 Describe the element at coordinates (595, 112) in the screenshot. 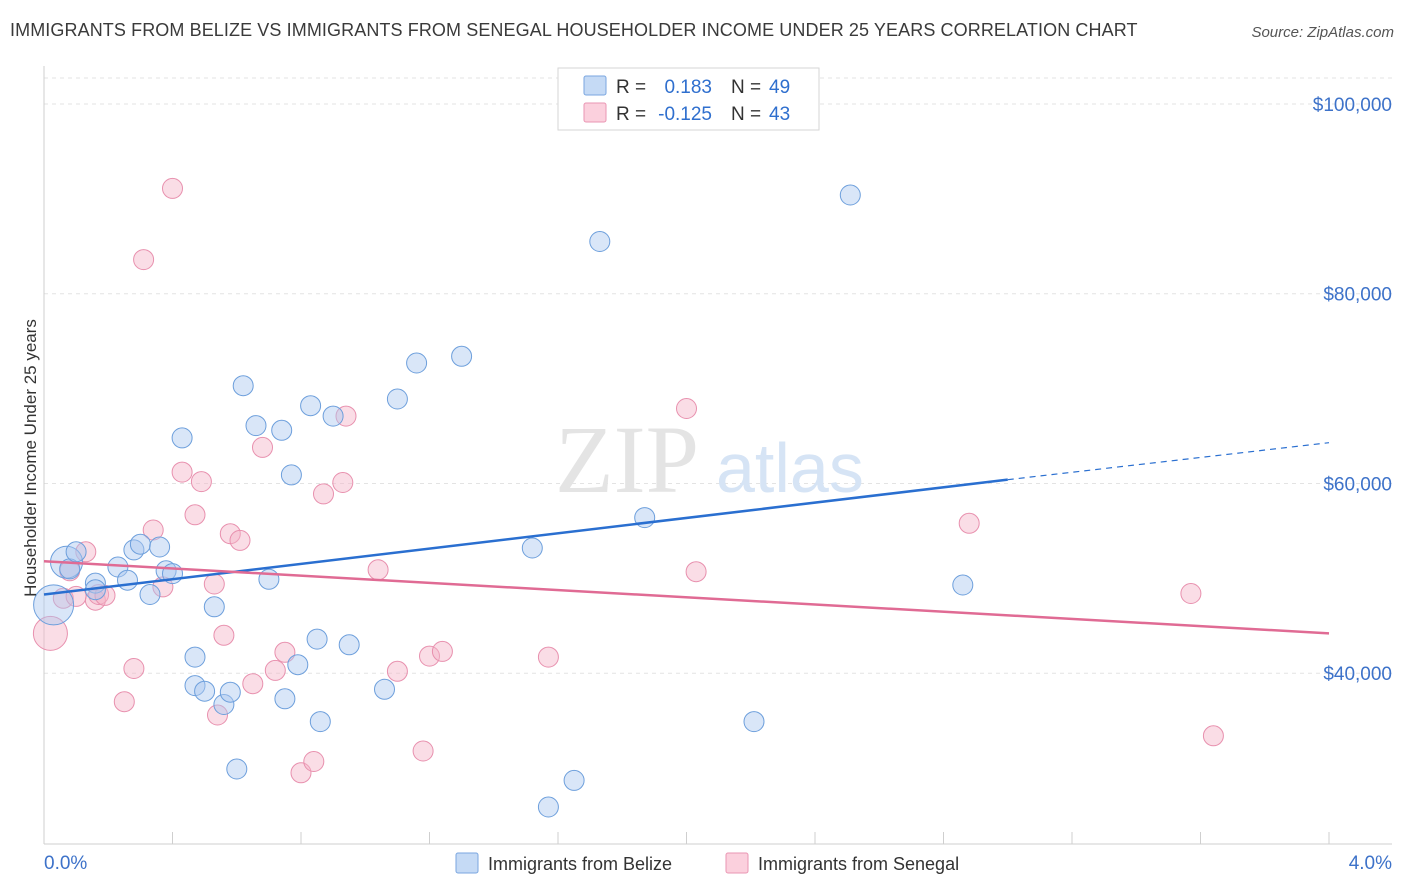

I see `legend-swatch-senegal` at that location.